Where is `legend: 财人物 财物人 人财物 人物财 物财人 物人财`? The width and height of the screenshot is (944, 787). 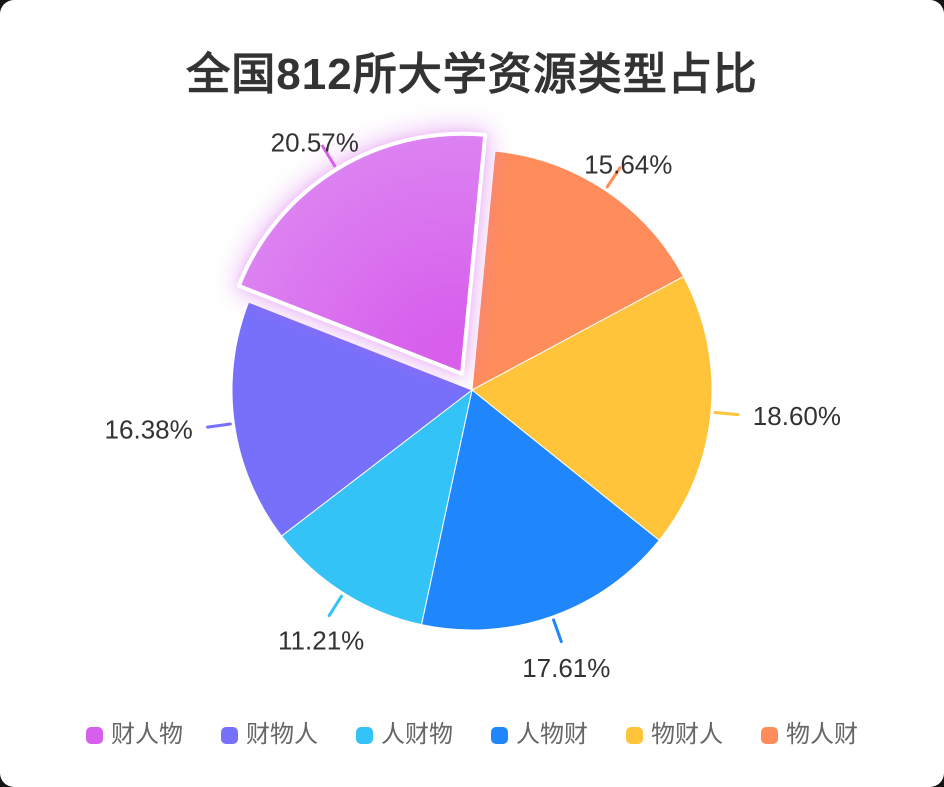 legend: 财人物 财物人 人财物 人物财 物财人 物人财 is located at coordinates (472, 735).